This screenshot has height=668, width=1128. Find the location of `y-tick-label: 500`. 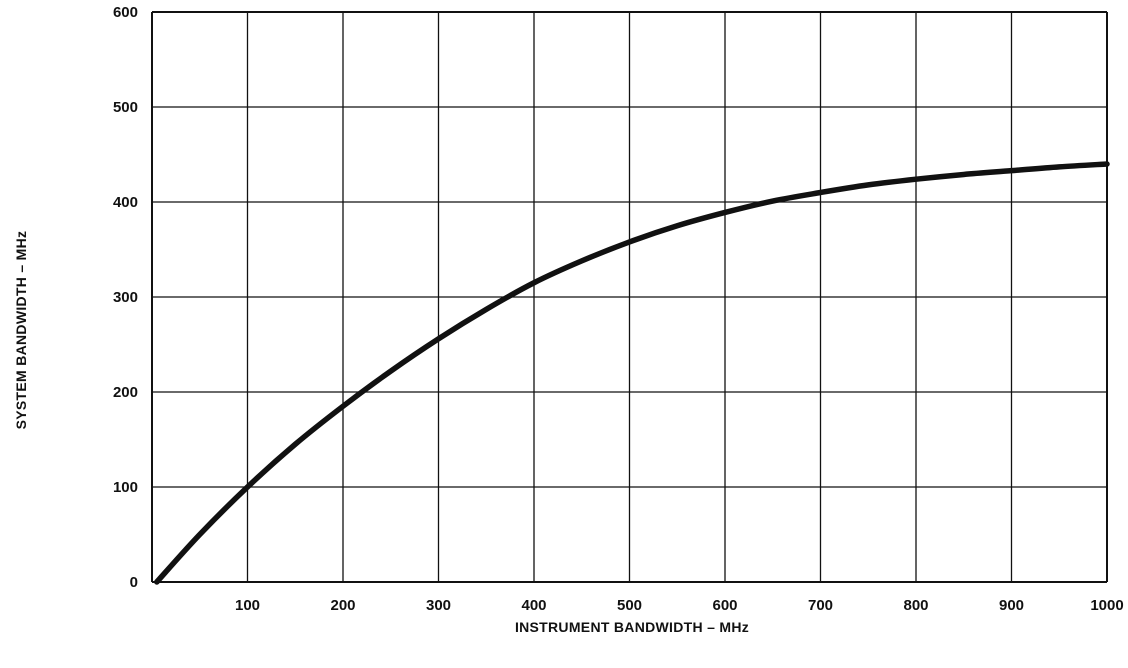

y-tick-label: 500 is located at coordinates (125, 107).